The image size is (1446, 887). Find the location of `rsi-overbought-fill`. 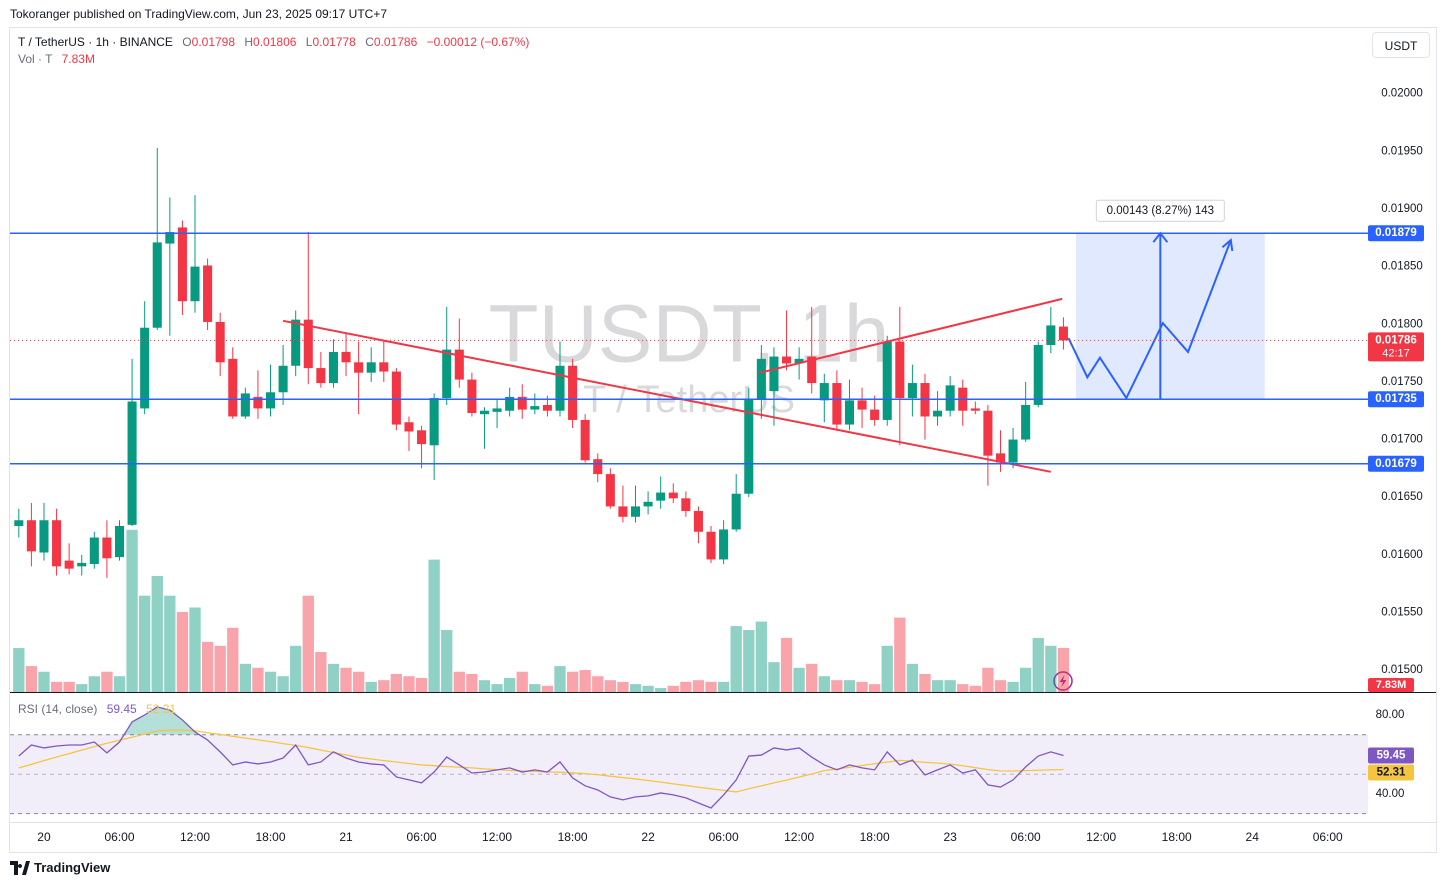

rsi-overbought-fill is located at coordinates (162, 720).